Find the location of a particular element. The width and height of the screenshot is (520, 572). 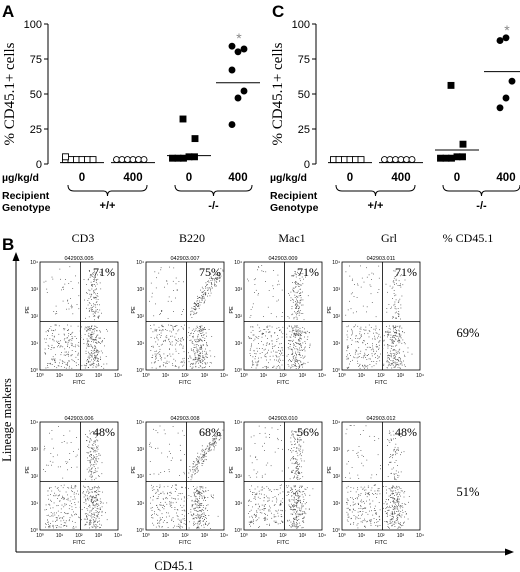

column-header-mac1: Mac1 is located at coordinates (291, 238).